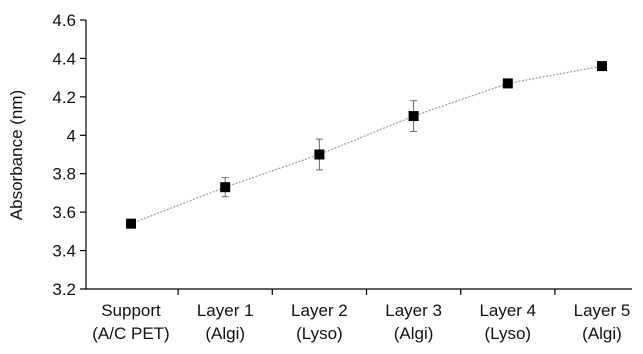  I want to click on x-tick-label: Support (A/C PET), so click(130, 322).